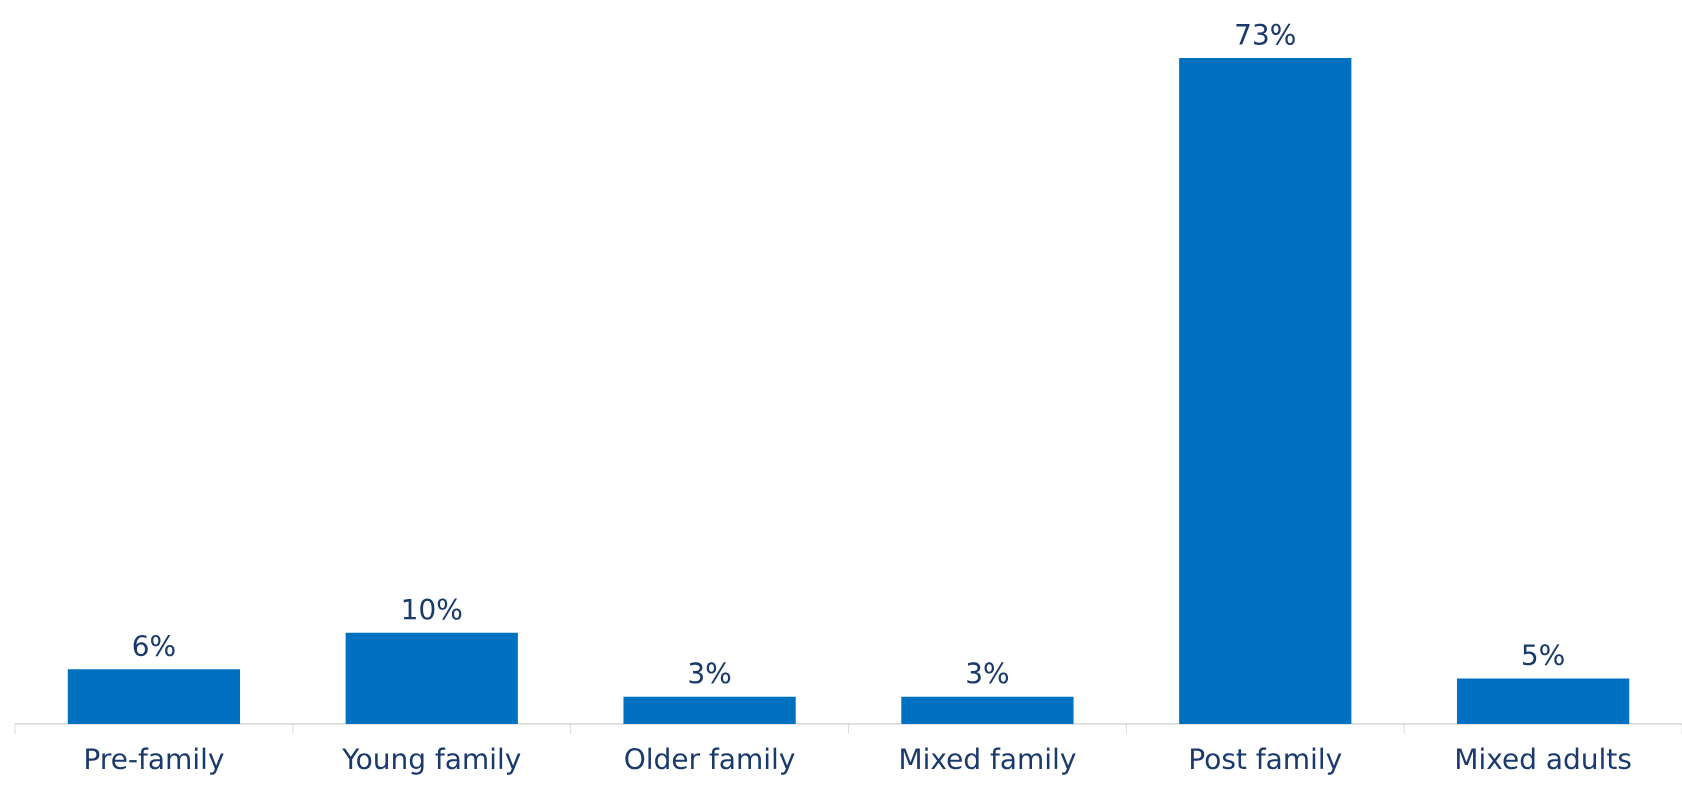 Image resolution: width=1682 pixels, height=789 pixels. I want to click on x-tick-label: Young family, so click(431, 761).